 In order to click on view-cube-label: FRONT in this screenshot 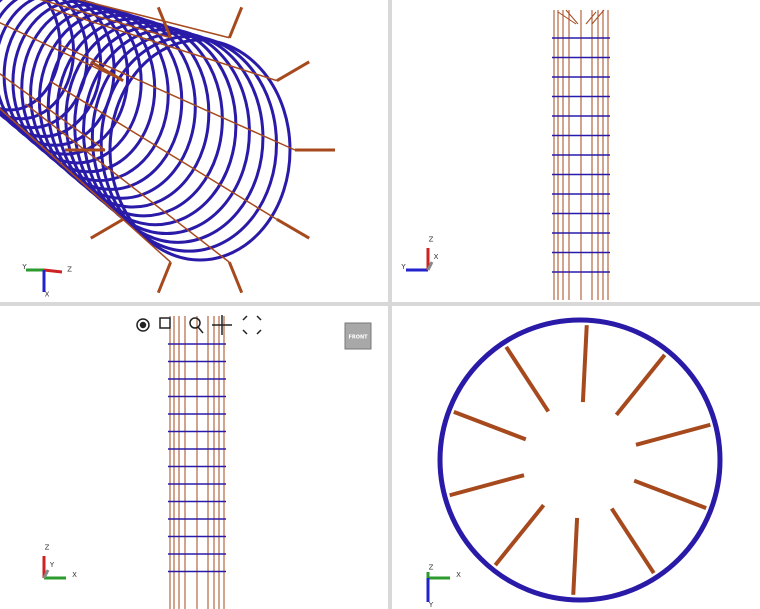, I will do `click(358, 338)`.